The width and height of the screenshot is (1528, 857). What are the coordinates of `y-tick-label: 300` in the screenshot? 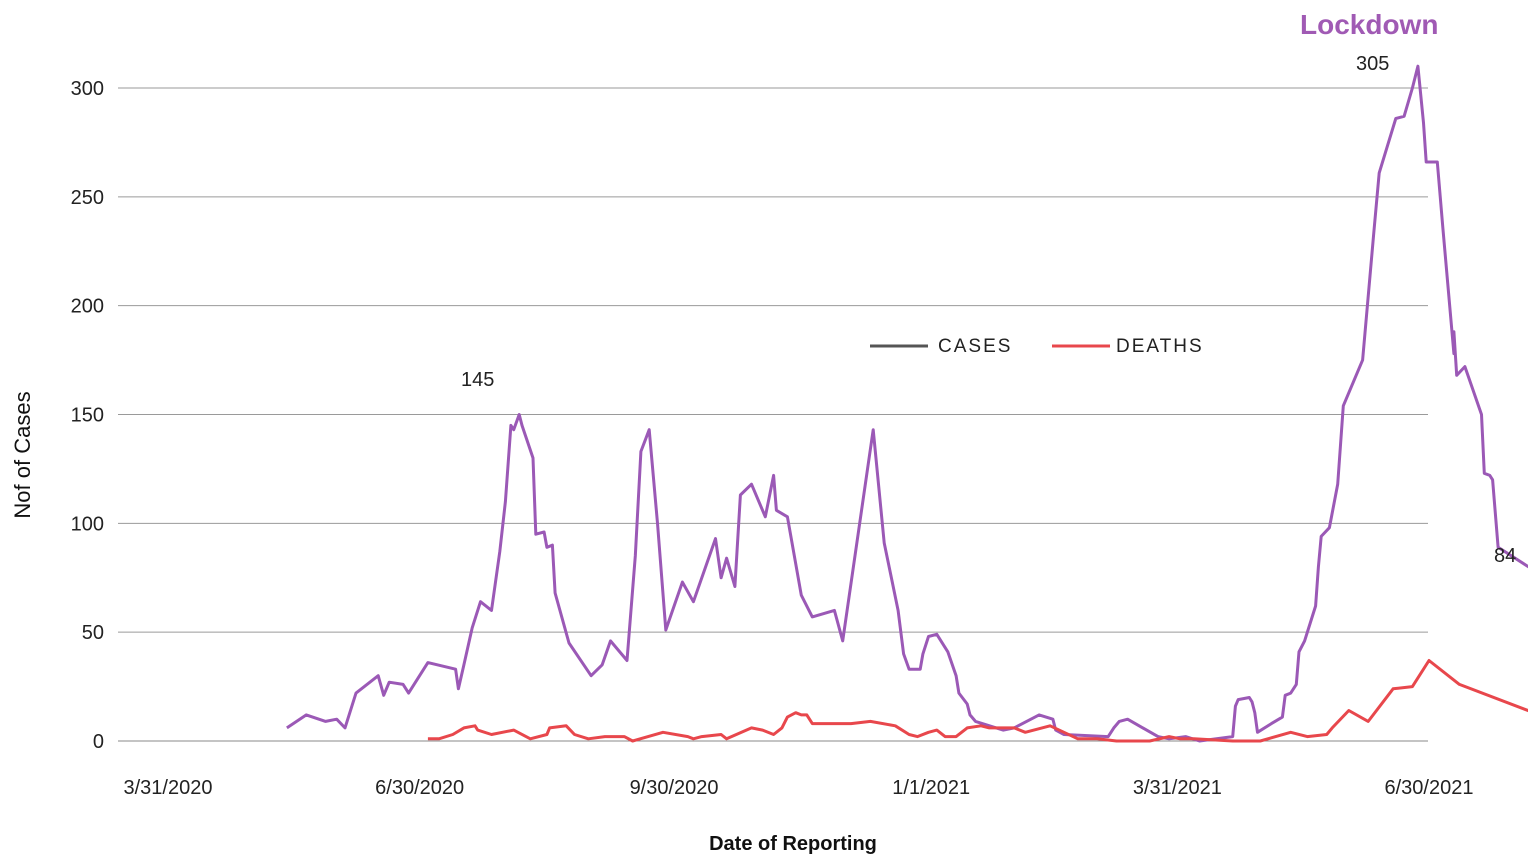 It's located at (87, 89).